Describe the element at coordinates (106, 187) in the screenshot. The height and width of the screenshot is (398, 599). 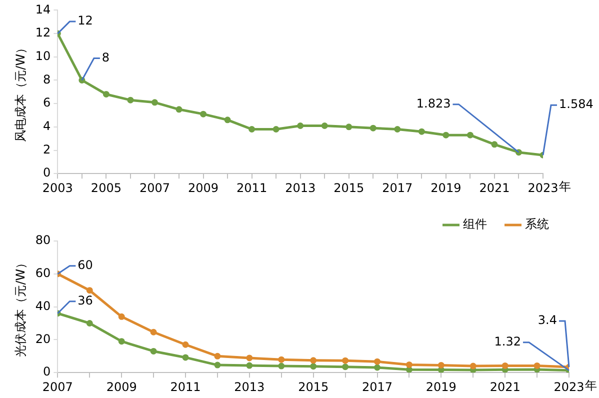
I see `x-tick-label: 2005` at that location.